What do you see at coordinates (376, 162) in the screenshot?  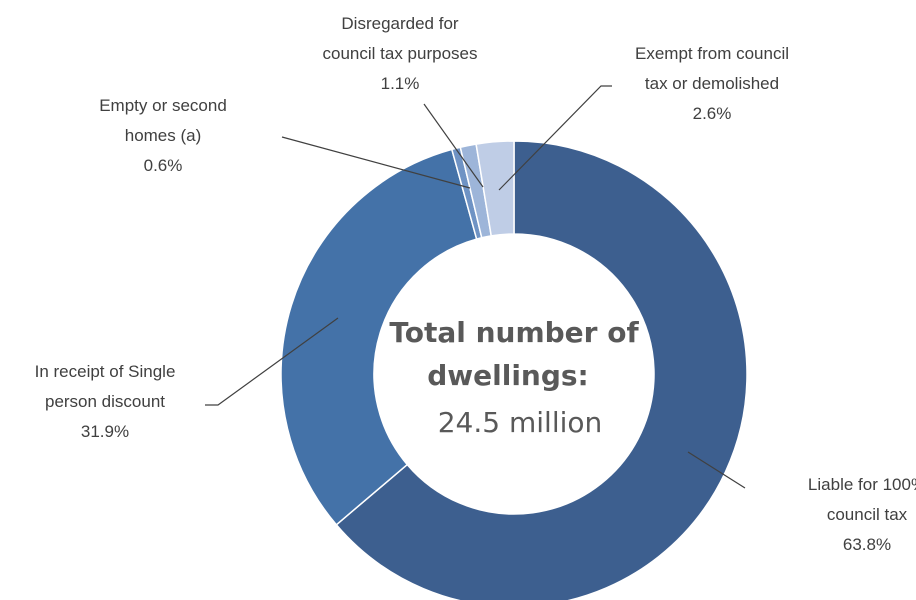 I see `leader-line-empty-or-second-homes-a` at bounding box center [376, 162].